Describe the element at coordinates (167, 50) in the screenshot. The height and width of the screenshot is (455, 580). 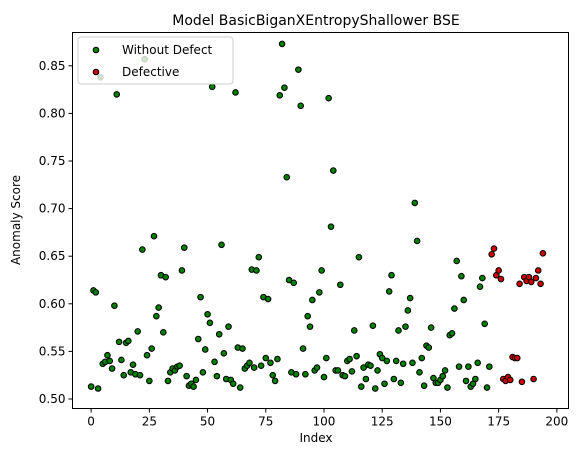
I see `legend-label-without-defect: Without Defect` at that location.